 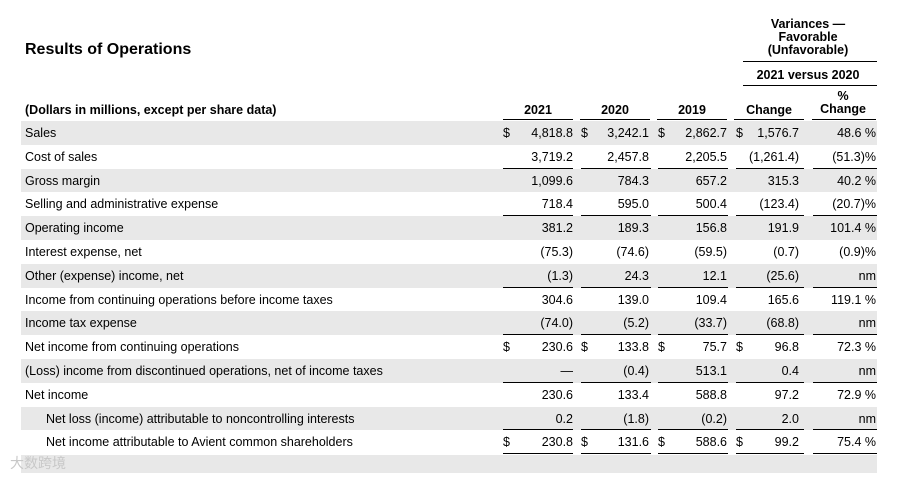 What do you see at coordinates (786, 394) in the screenshot?
I see `cell-change: 97.2` at bounding box center [786, 394].